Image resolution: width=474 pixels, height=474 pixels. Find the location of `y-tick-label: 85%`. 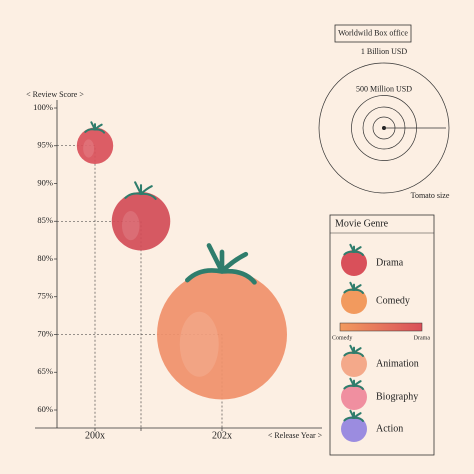

y-tick-label: 85% is located at coordinates (45, 220).